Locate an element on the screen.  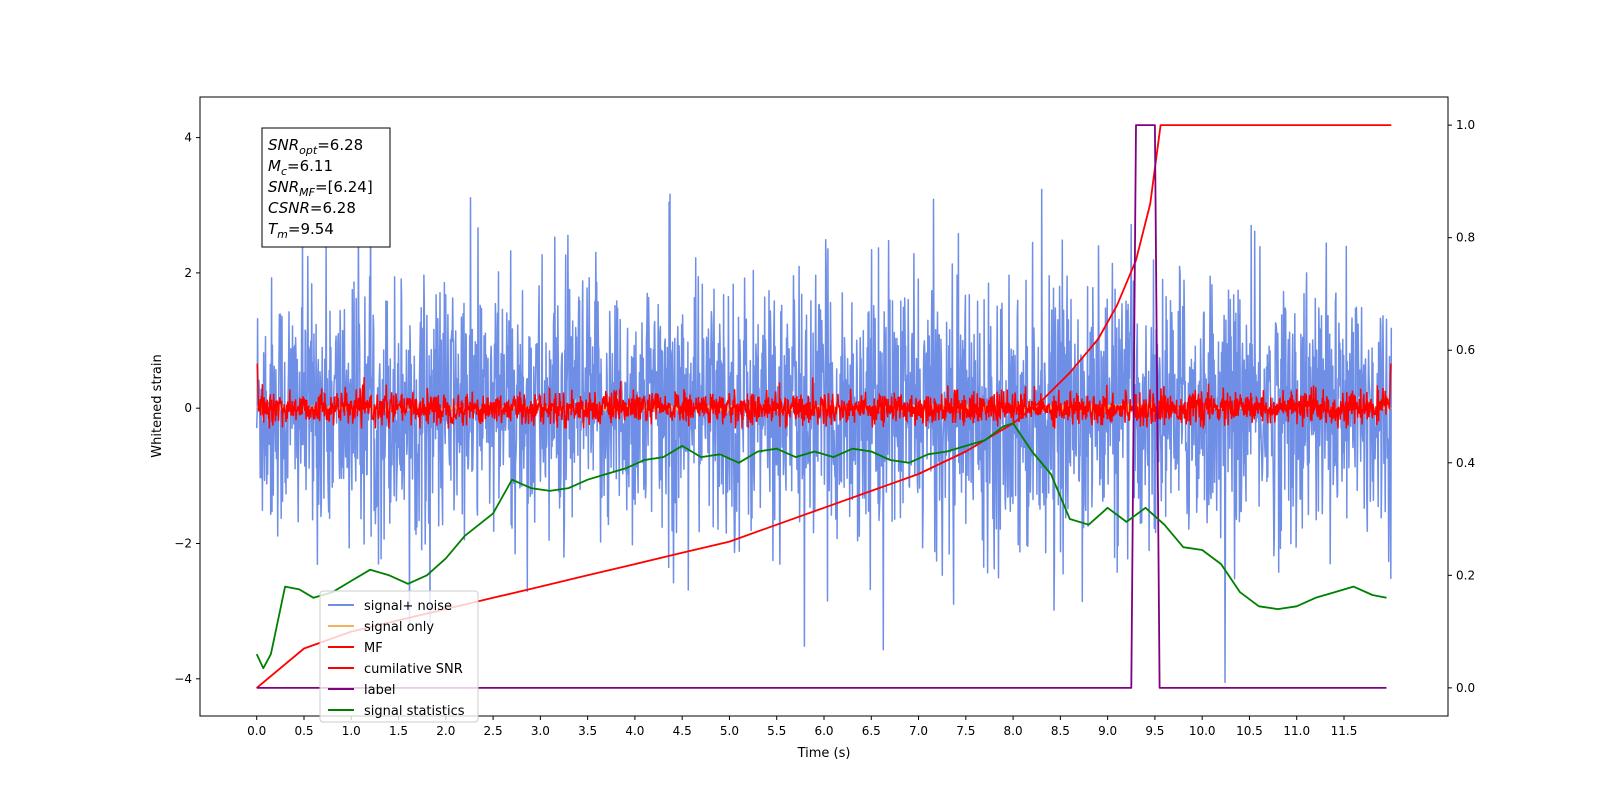
y-axis-label: Whitened strain is located at coordinates (157, 405).